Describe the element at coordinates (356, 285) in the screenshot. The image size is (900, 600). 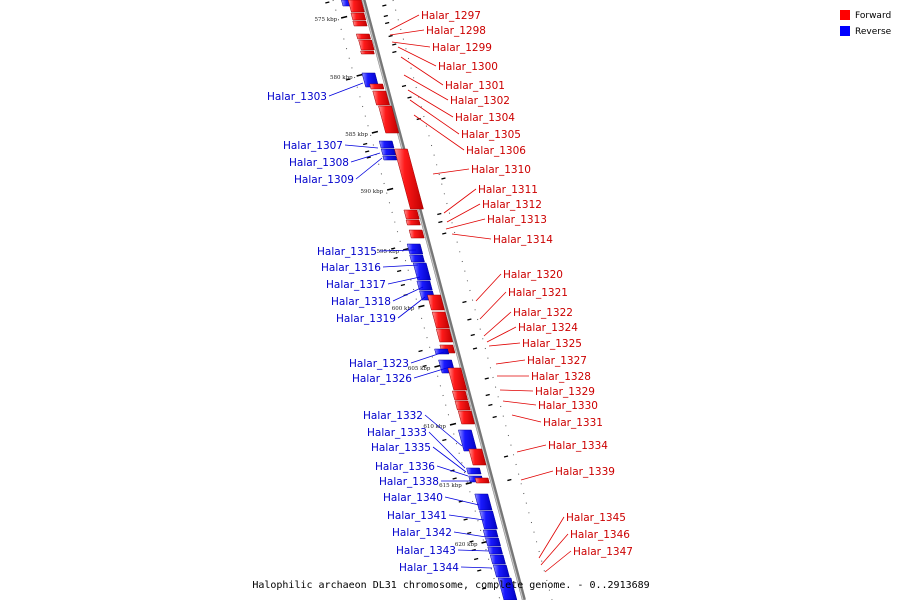
I see `reverse-gene-label: Halar_1317` at that location.